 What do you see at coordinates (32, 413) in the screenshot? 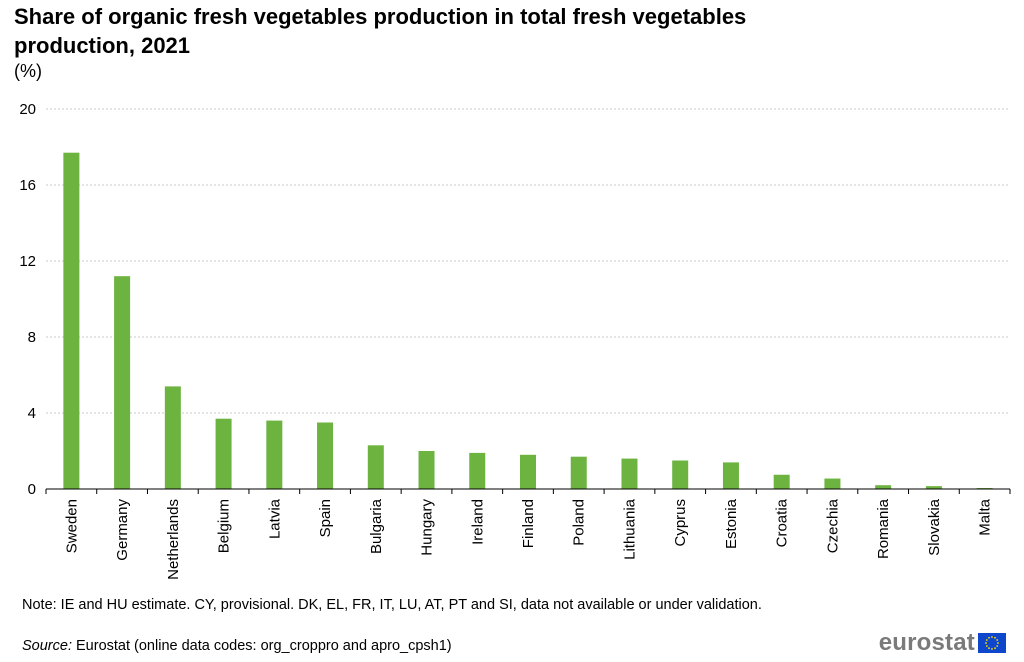
I see `y-tick-label: 4` at bounding box center [32, 413].